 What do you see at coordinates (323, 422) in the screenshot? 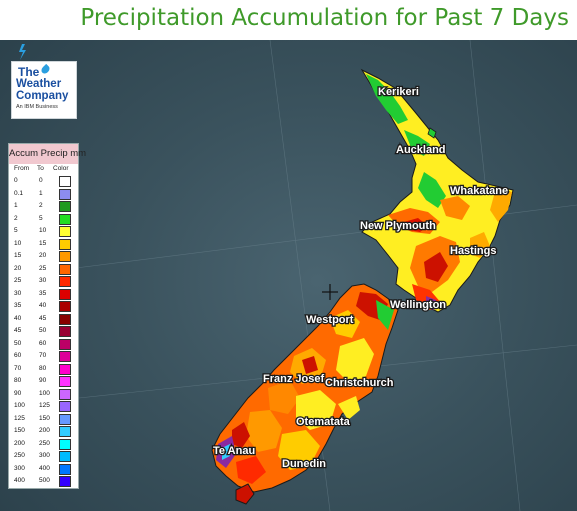
I see `city-label-otematata: Otematata` at bounding box center [323, 422].